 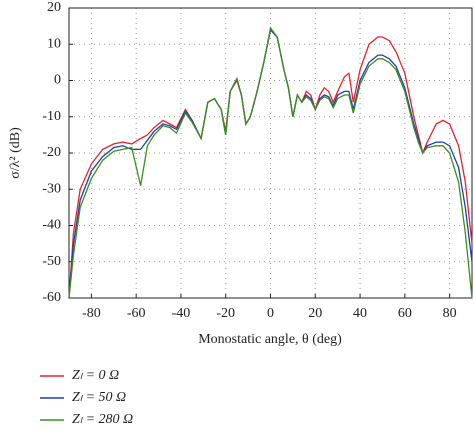 I want to click on legend-label: Zₗ = 280 Ω, so click(x=102, y=419).